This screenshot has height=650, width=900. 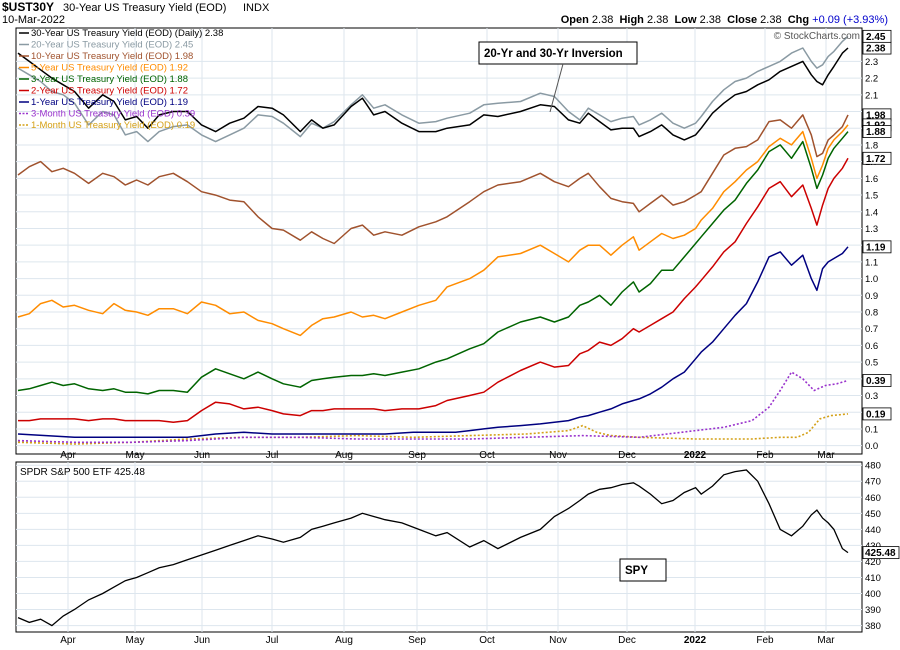 I want to click on legend-entry: 3-Month US Treasury Yield (EOD) 0.39, so click(x=113, y=114).